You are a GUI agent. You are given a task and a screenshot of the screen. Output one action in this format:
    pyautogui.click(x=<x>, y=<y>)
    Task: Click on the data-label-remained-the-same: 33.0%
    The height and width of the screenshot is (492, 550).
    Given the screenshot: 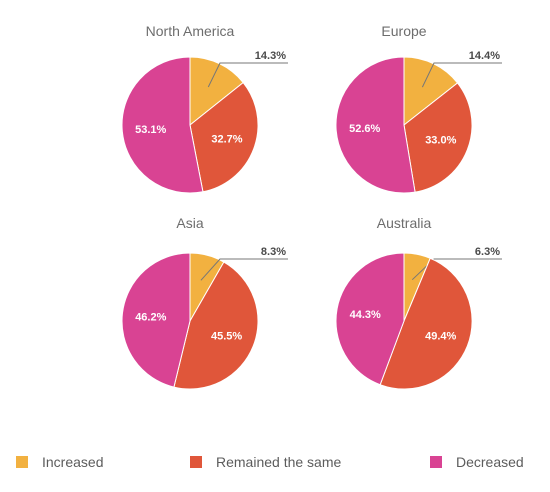 What is the action you would take?
    pyautogui.click(x=440, y=140)
    